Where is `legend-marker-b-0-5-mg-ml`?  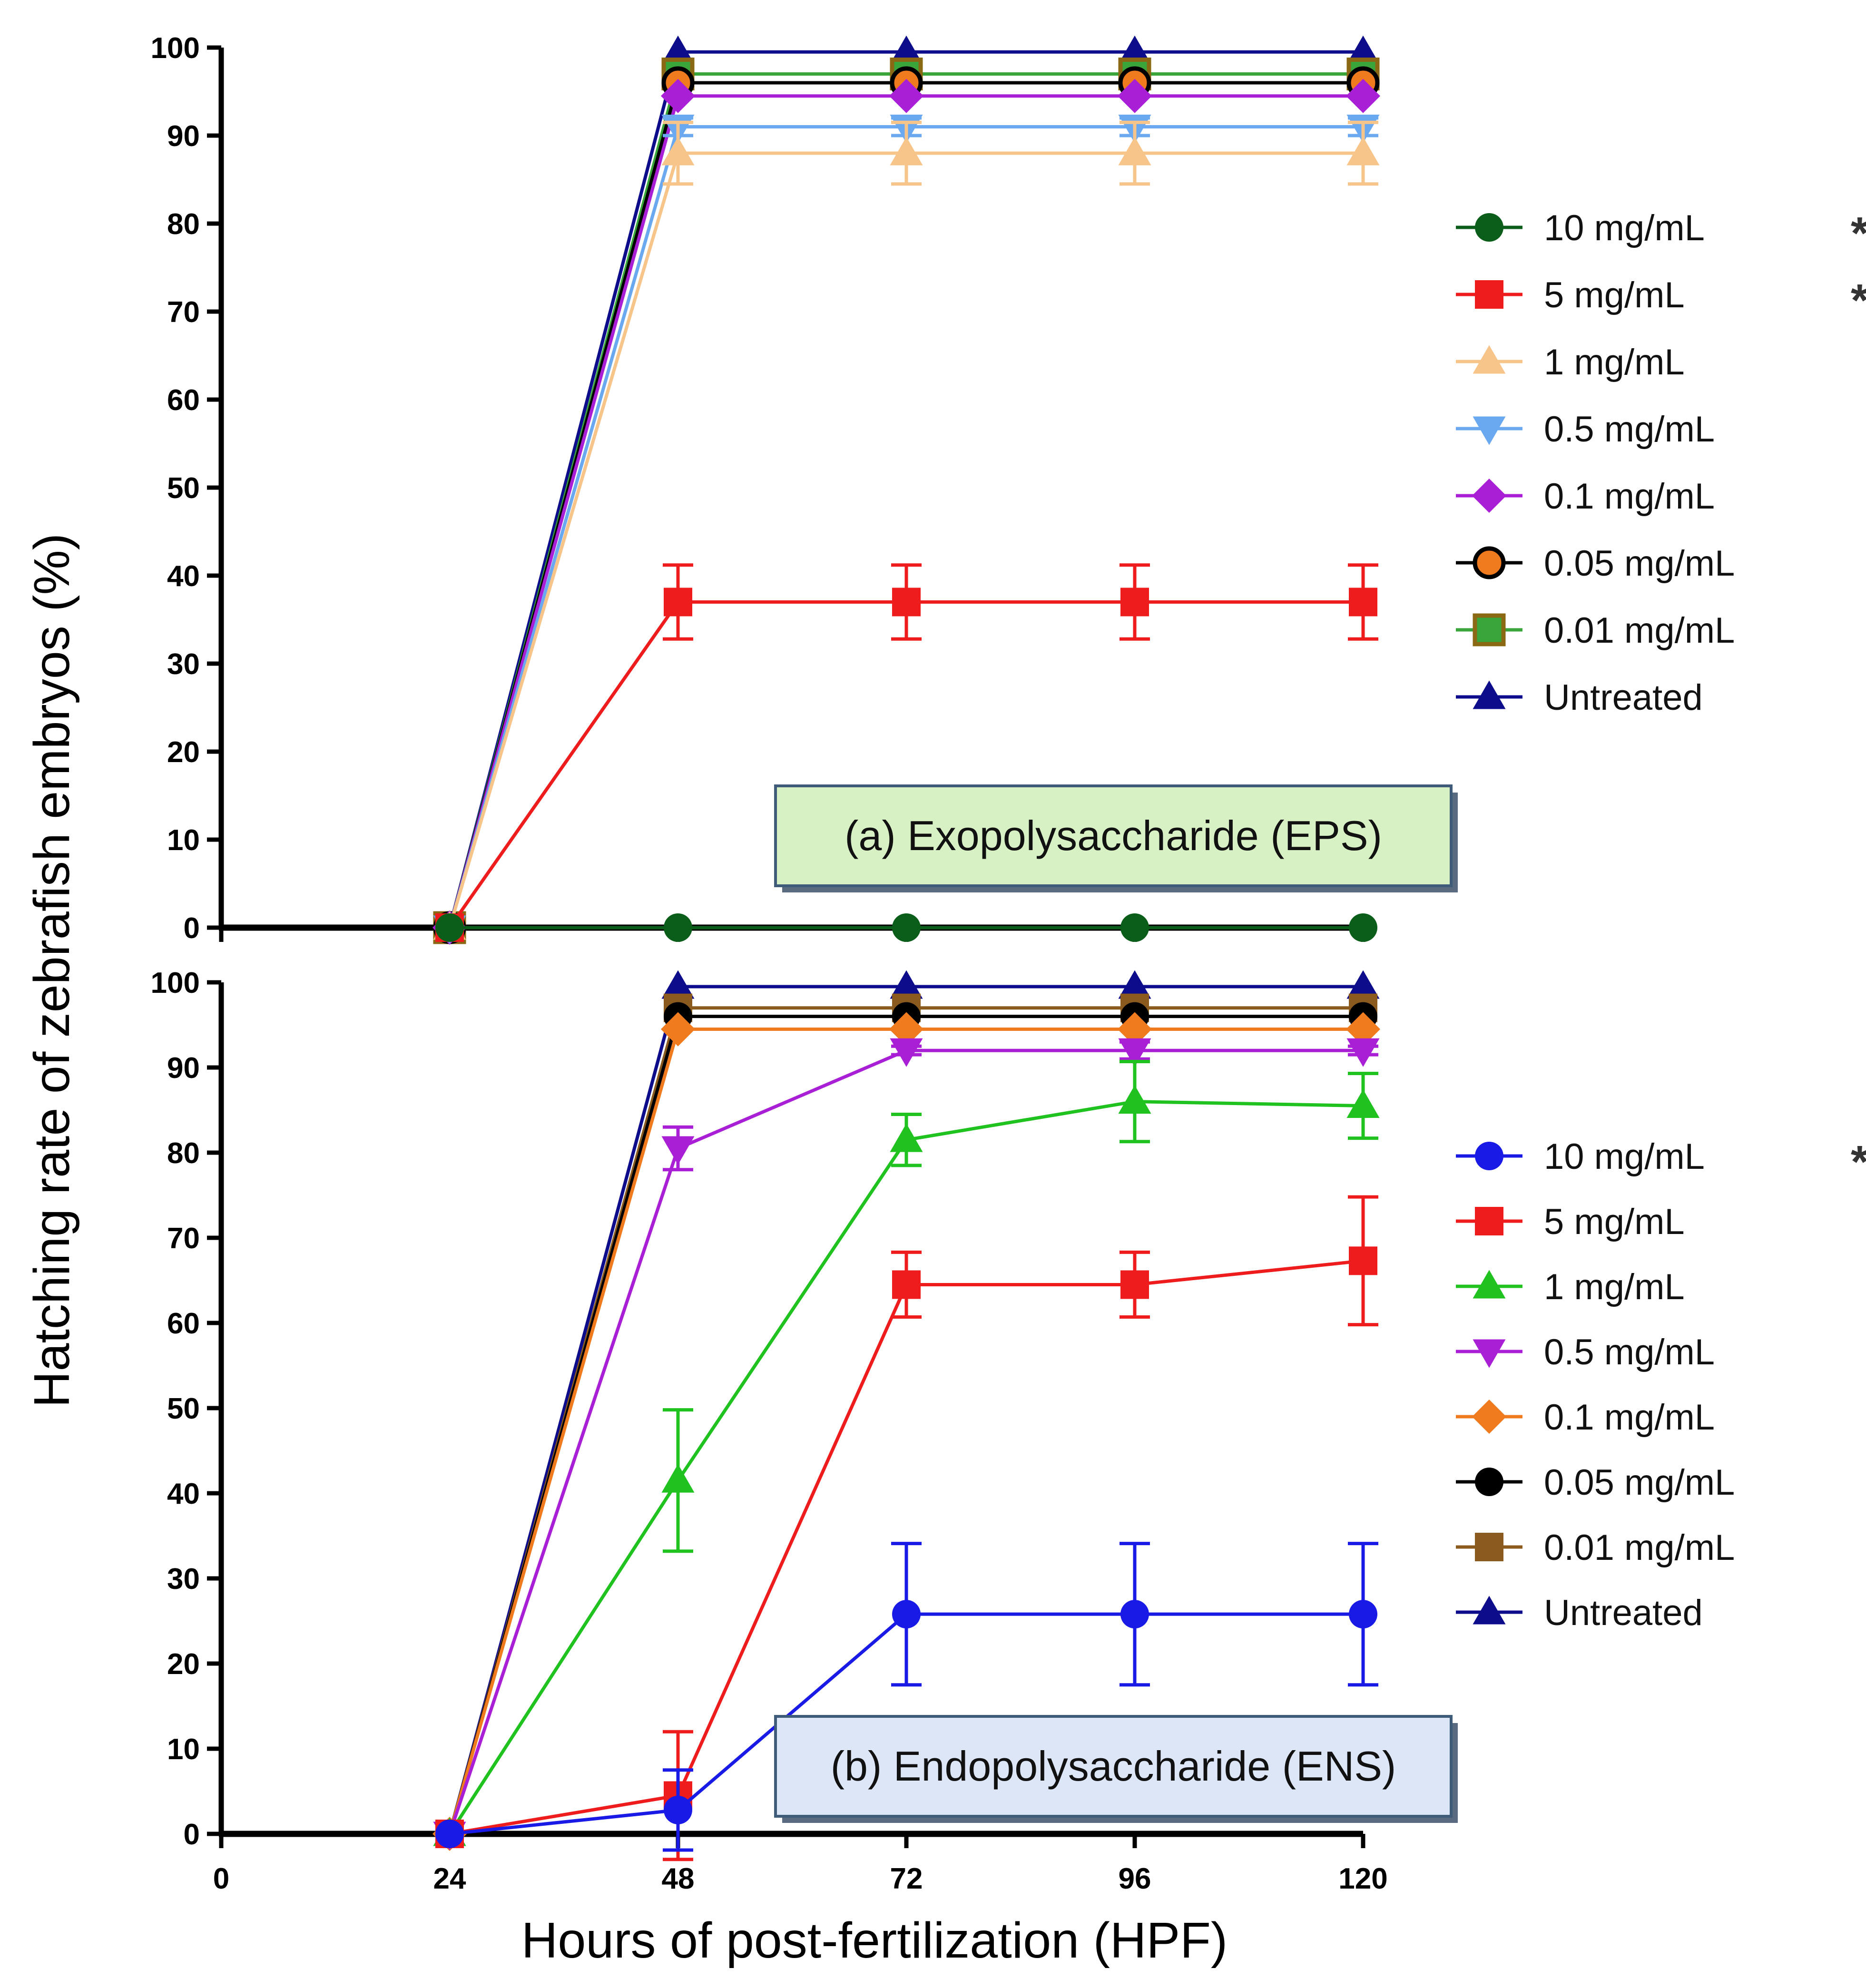 legend-marker-b-0-5-mg-ml is located at coordinates (1489, 1353).